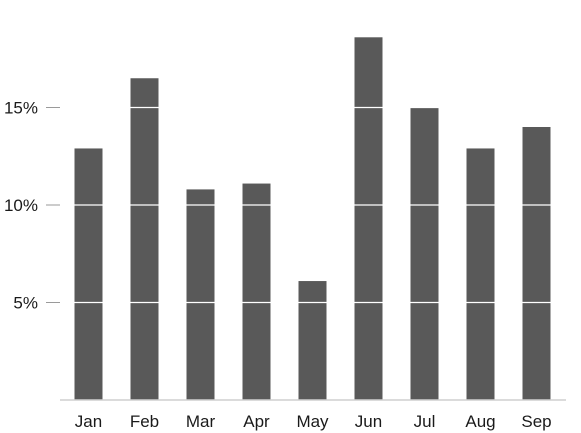  I want to click on bar-jul, so click(424, 253).